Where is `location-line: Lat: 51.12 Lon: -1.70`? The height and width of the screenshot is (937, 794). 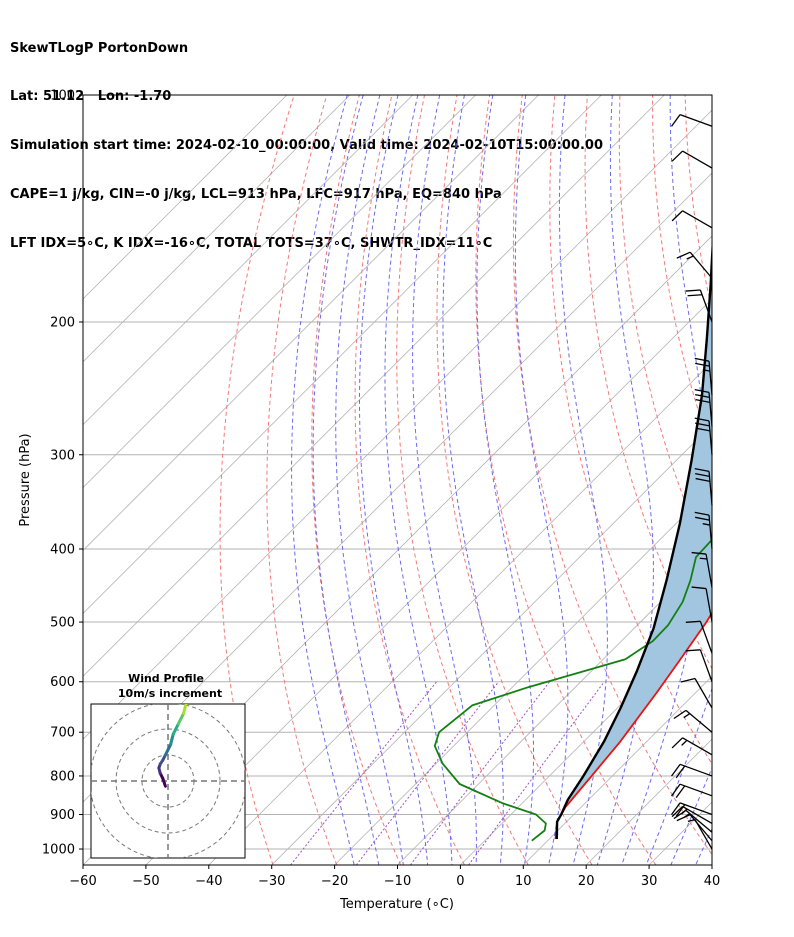 location-line: Lat: 51.12 Lon: -1.70 is located at coordinates (91, 97).